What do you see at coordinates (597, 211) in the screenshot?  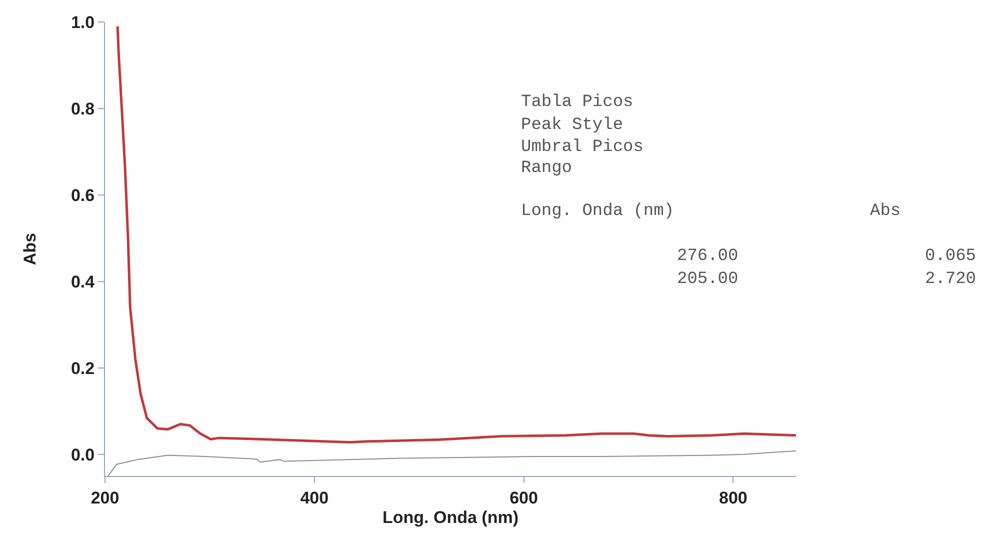 I see `annotation: Long. Onda (nm)` at bounding box center [597, 211].